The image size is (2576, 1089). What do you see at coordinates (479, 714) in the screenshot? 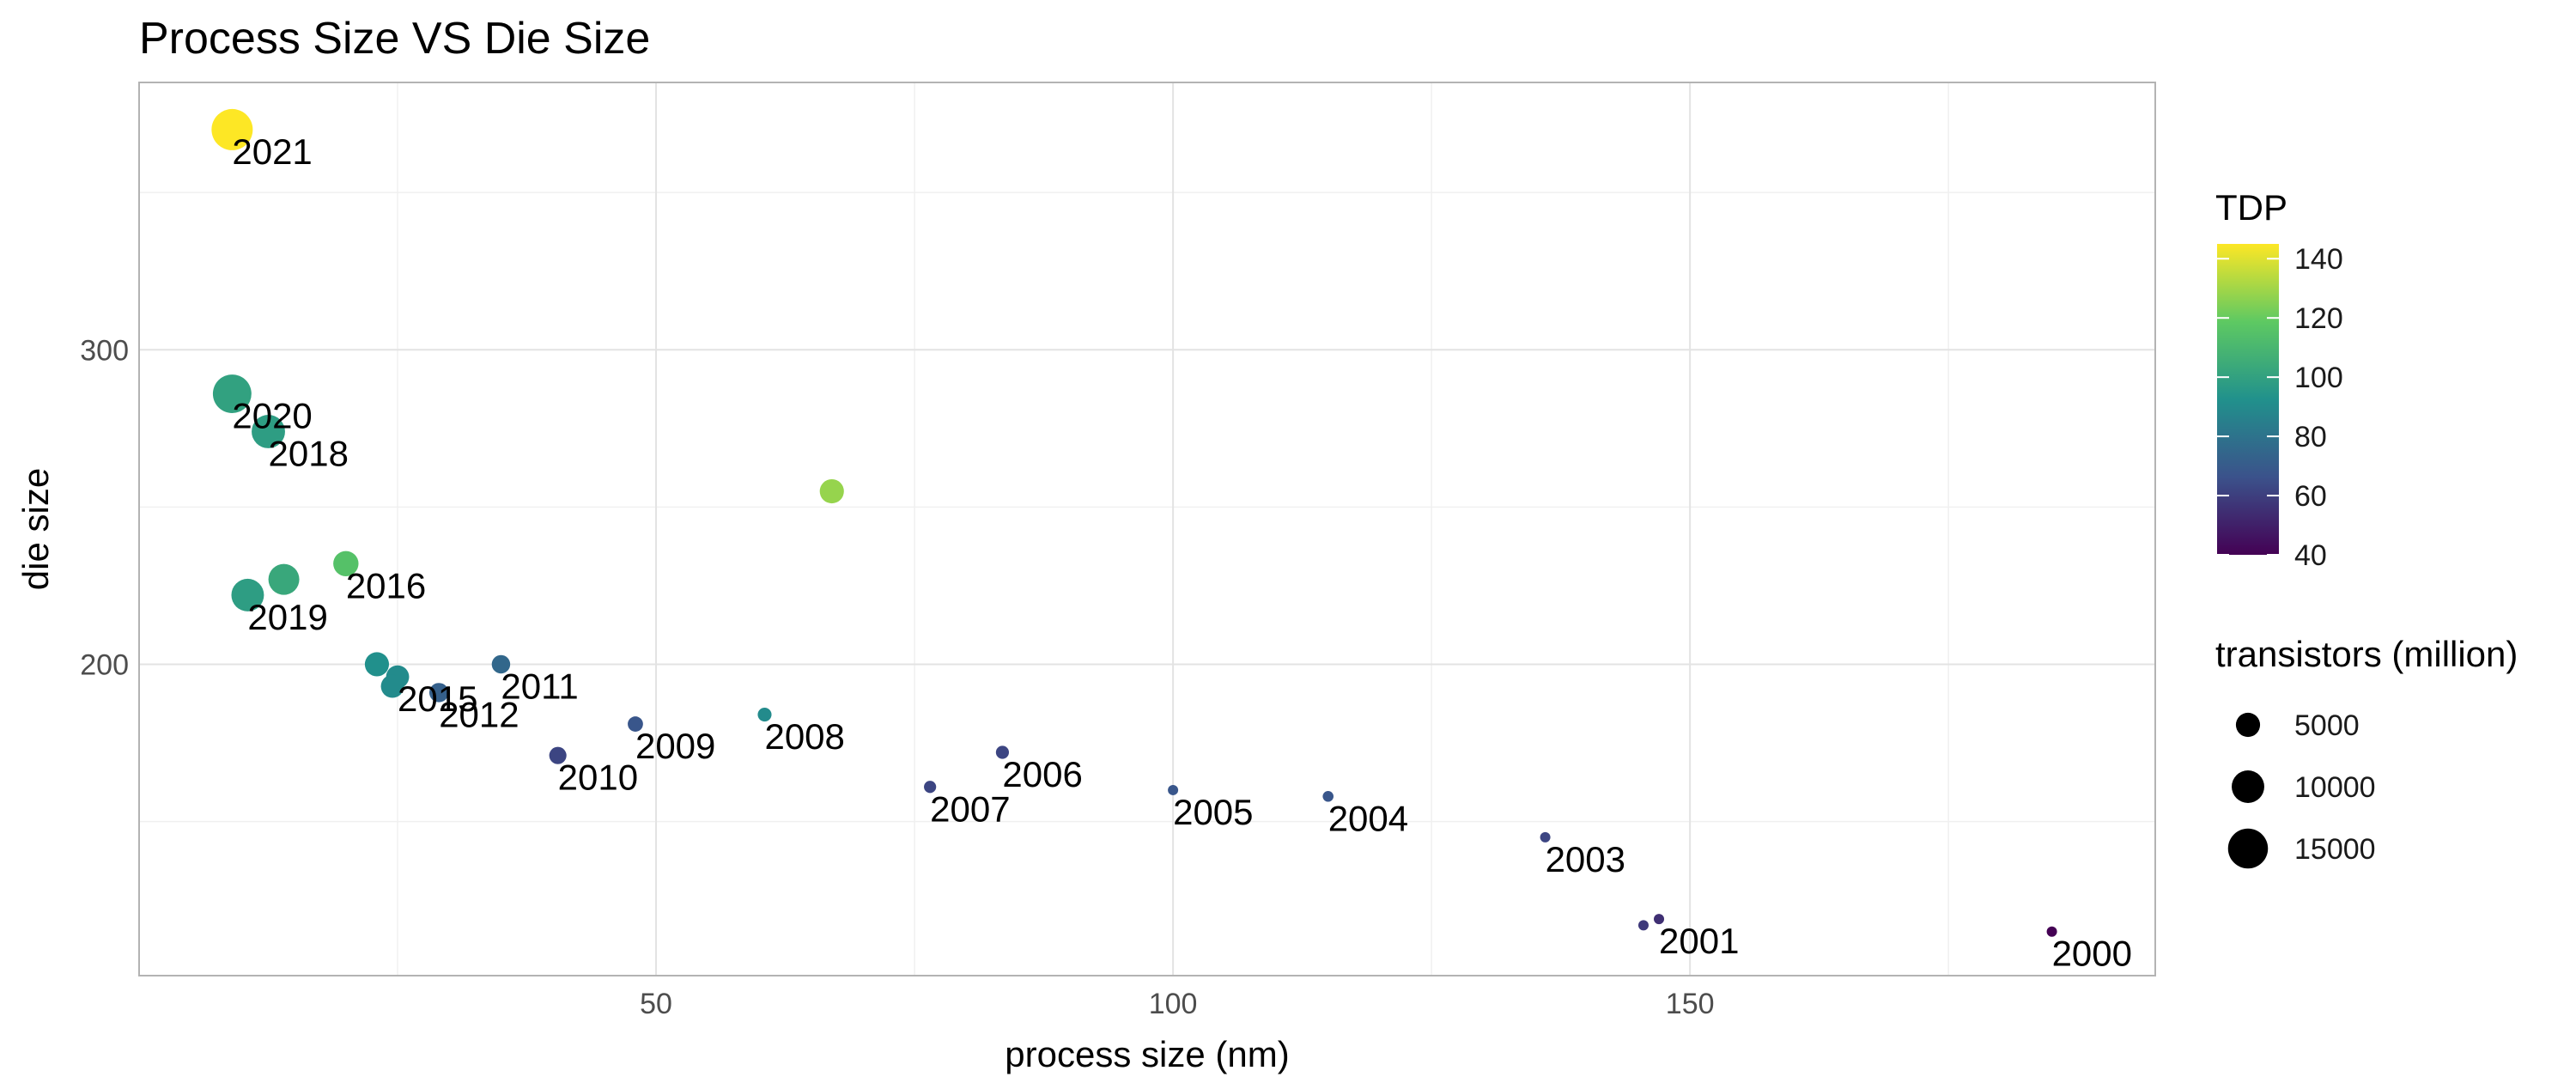
I see `data-label: 2012` at bounding box center [479, 714].